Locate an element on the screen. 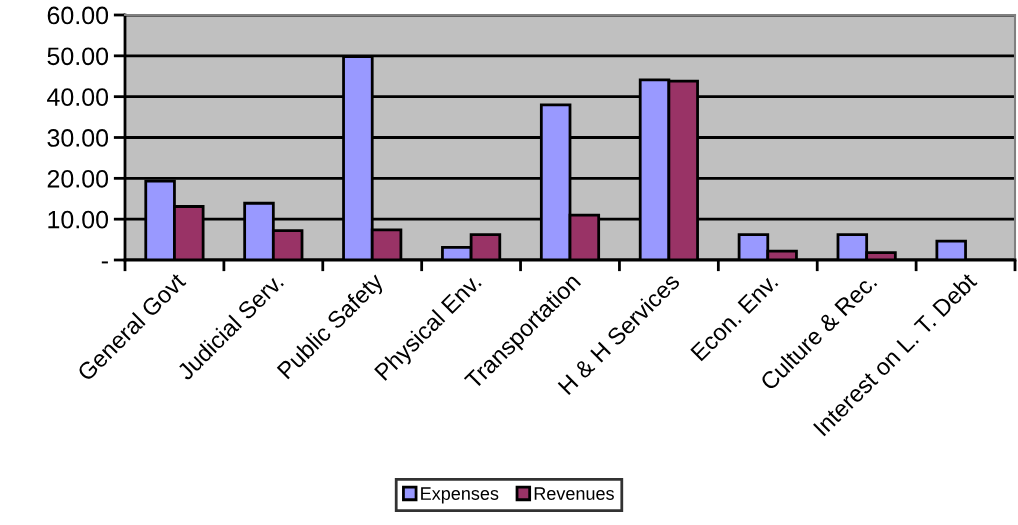 The image size is (1018, 525). y-tick-label: 60.00 is located at coordinates (78, 15).